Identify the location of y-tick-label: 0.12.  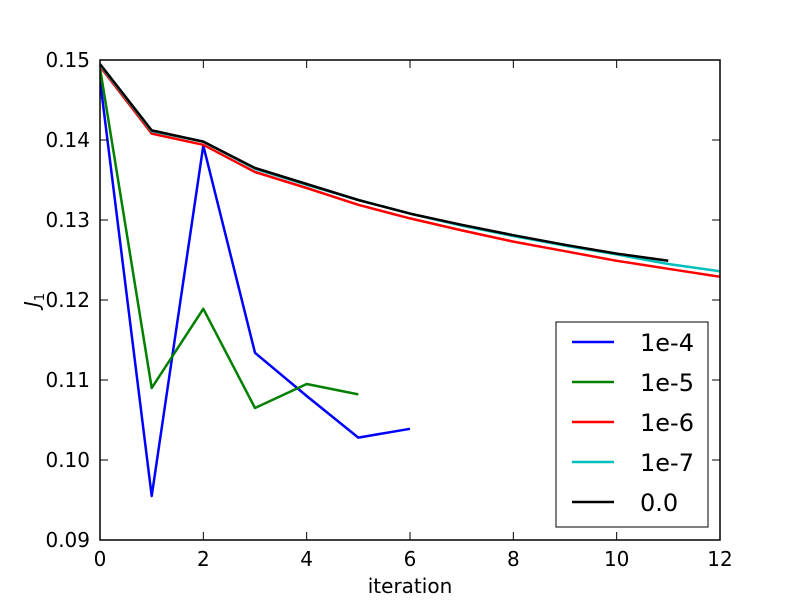
(67, 300).